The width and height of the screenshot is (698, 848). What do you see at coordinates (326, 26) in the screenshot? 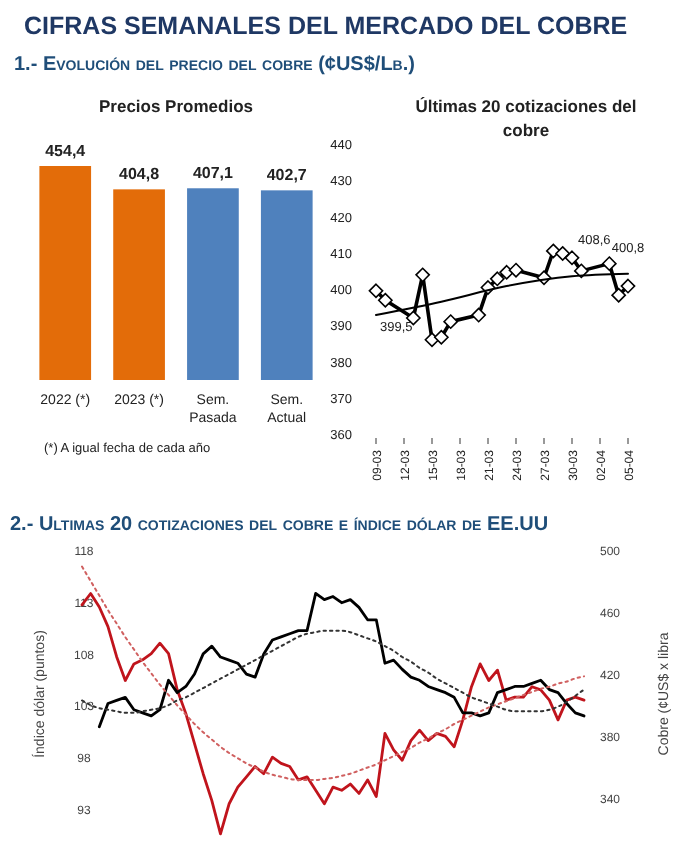
I see `text: CIFRAS SEMANALES DEL MERCADO DEL COBRE` at bounding box center [326, 26].